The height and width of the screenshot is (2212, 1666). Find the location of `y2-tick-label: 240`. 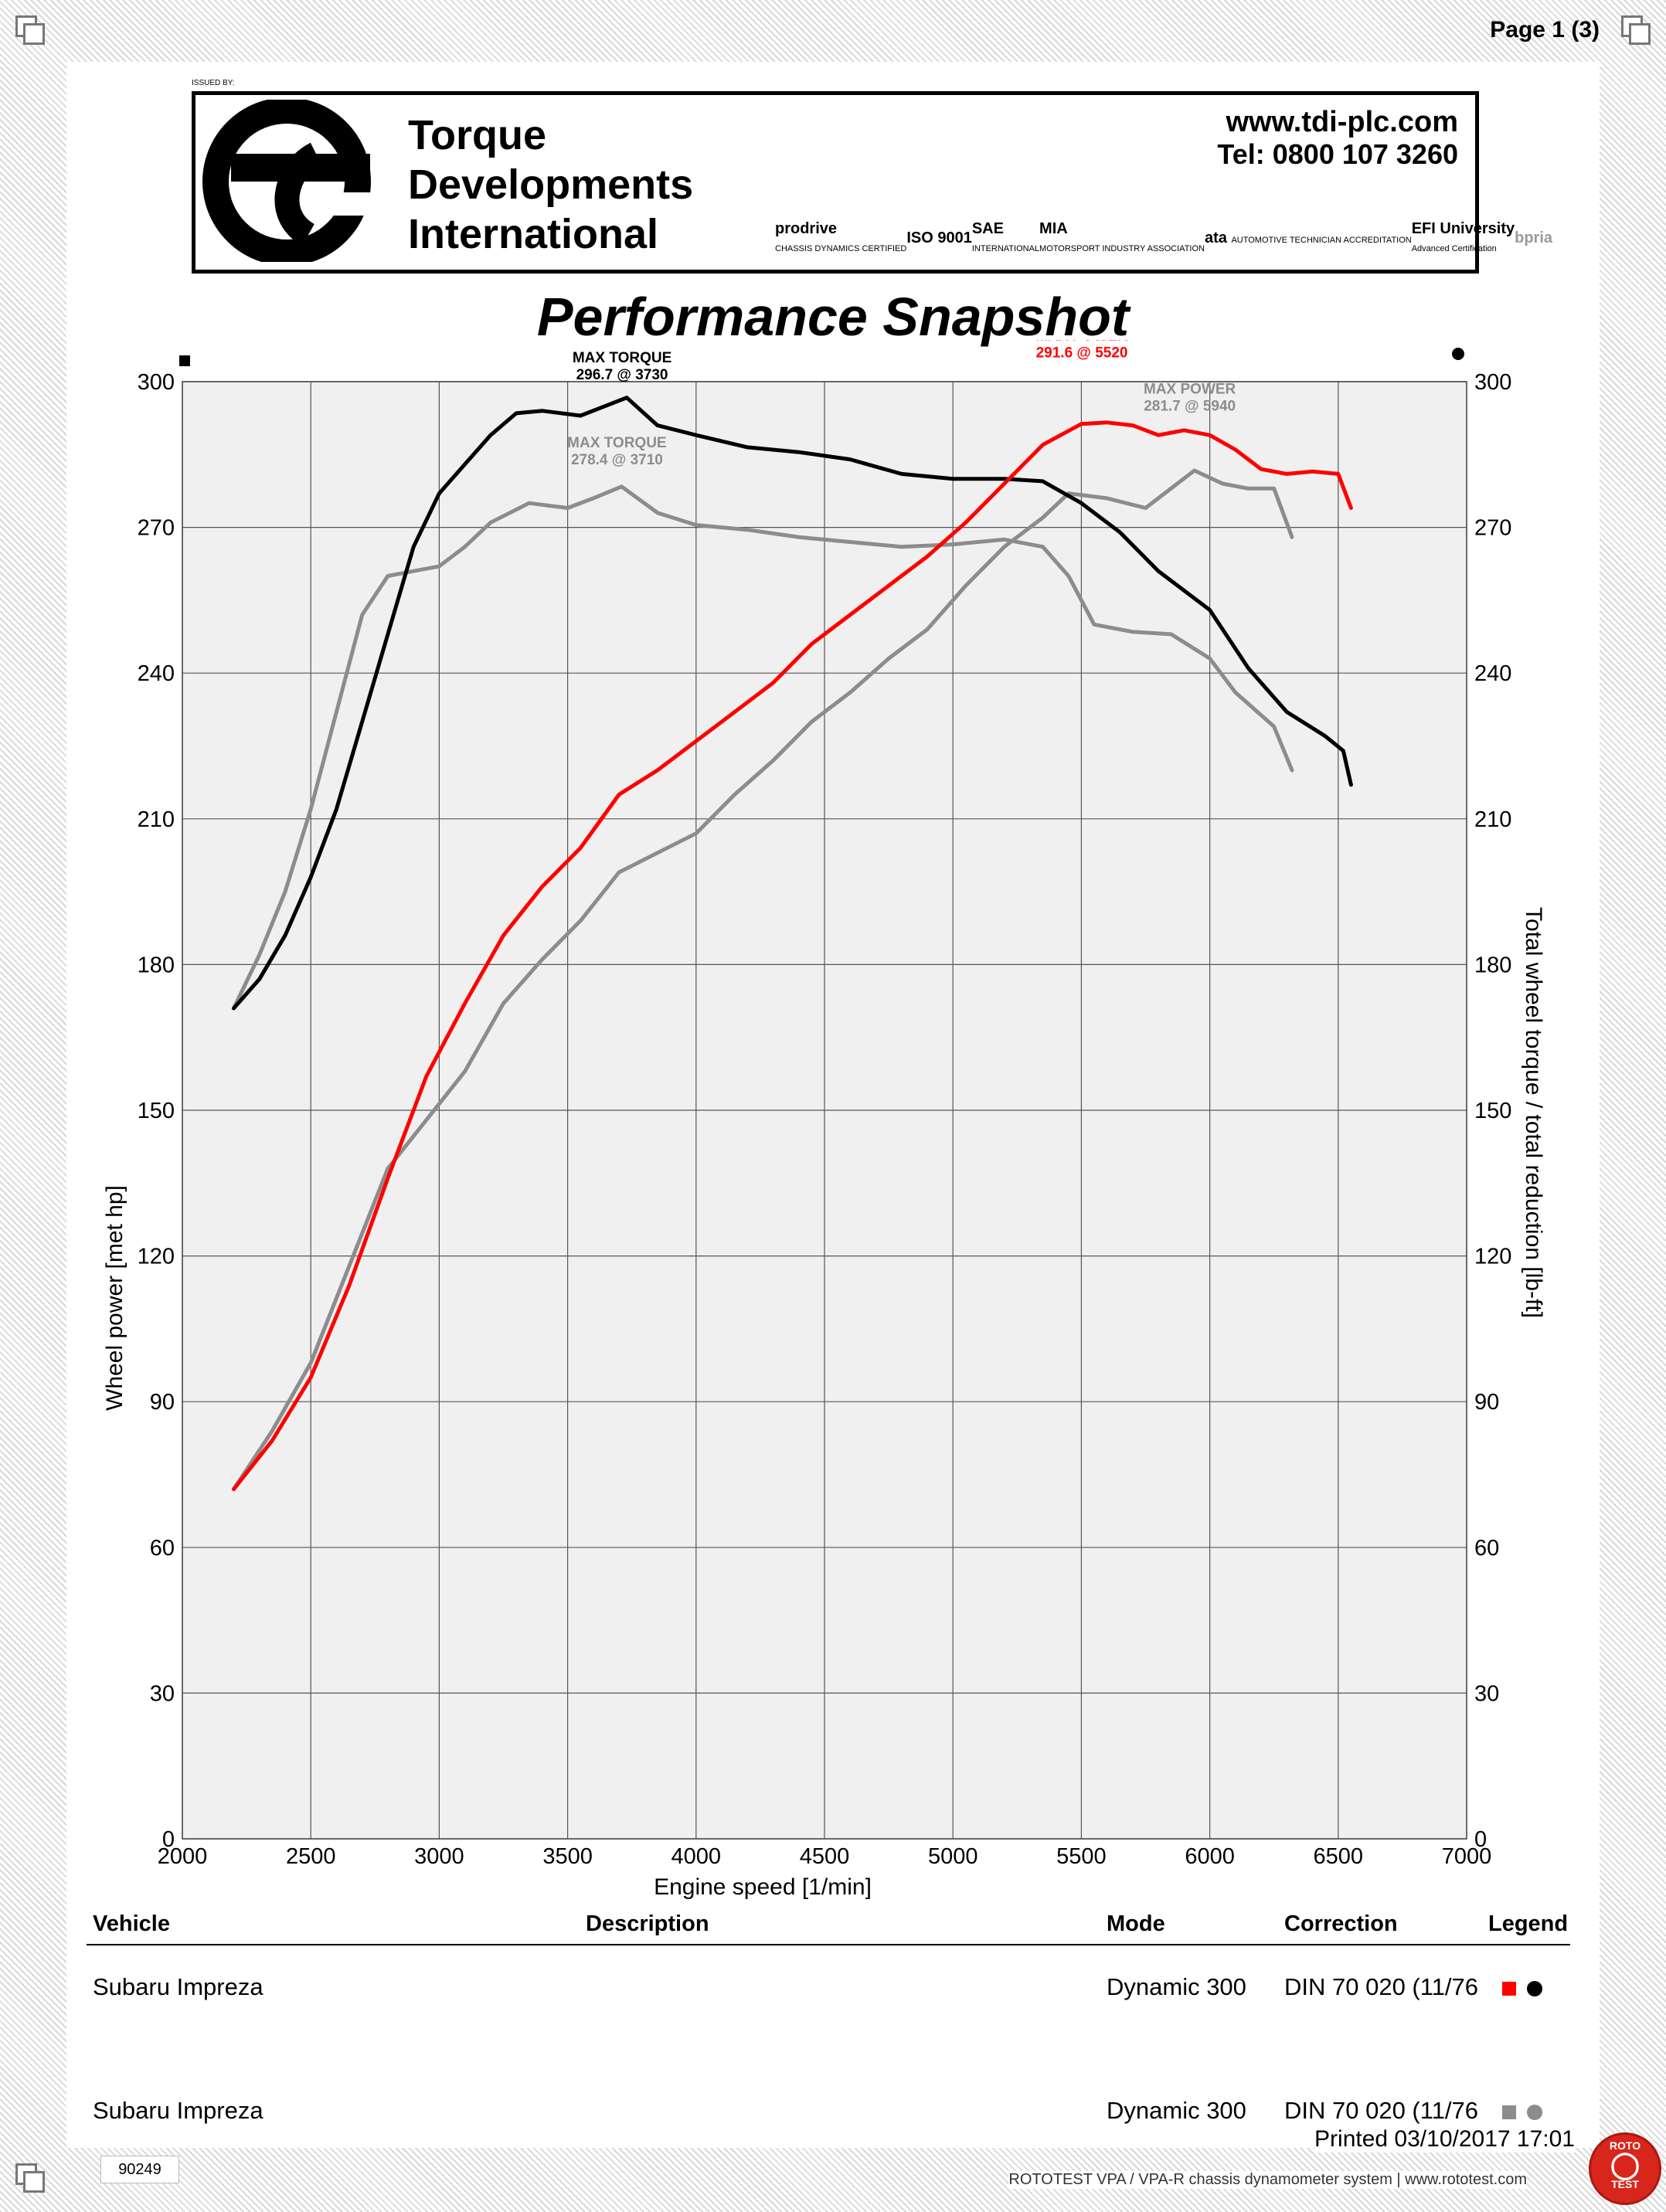

y2-tick-label: 240 is located at coordinates (1492, 674).